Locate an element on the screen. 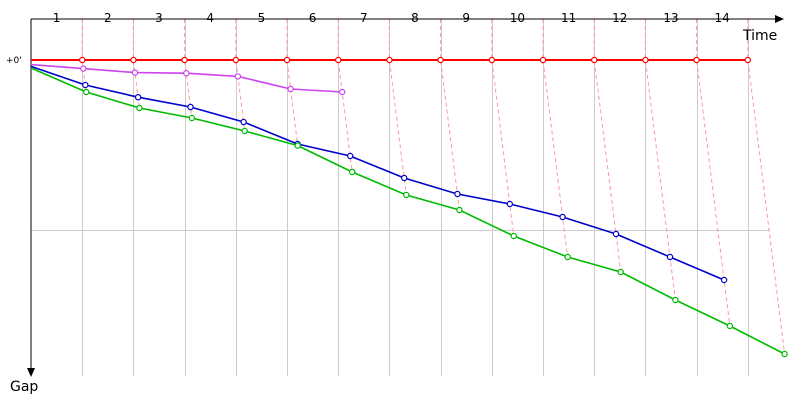 The image size is (800, 400). lap-label: 5 is located at coordinates (262, 18).